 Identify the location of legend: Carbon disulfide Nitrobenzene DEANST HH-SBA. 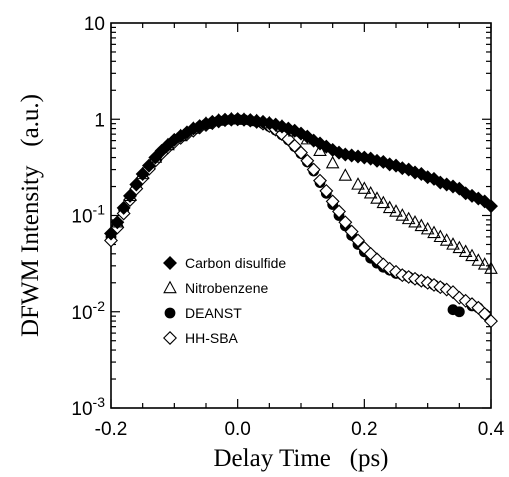
(224, 300).